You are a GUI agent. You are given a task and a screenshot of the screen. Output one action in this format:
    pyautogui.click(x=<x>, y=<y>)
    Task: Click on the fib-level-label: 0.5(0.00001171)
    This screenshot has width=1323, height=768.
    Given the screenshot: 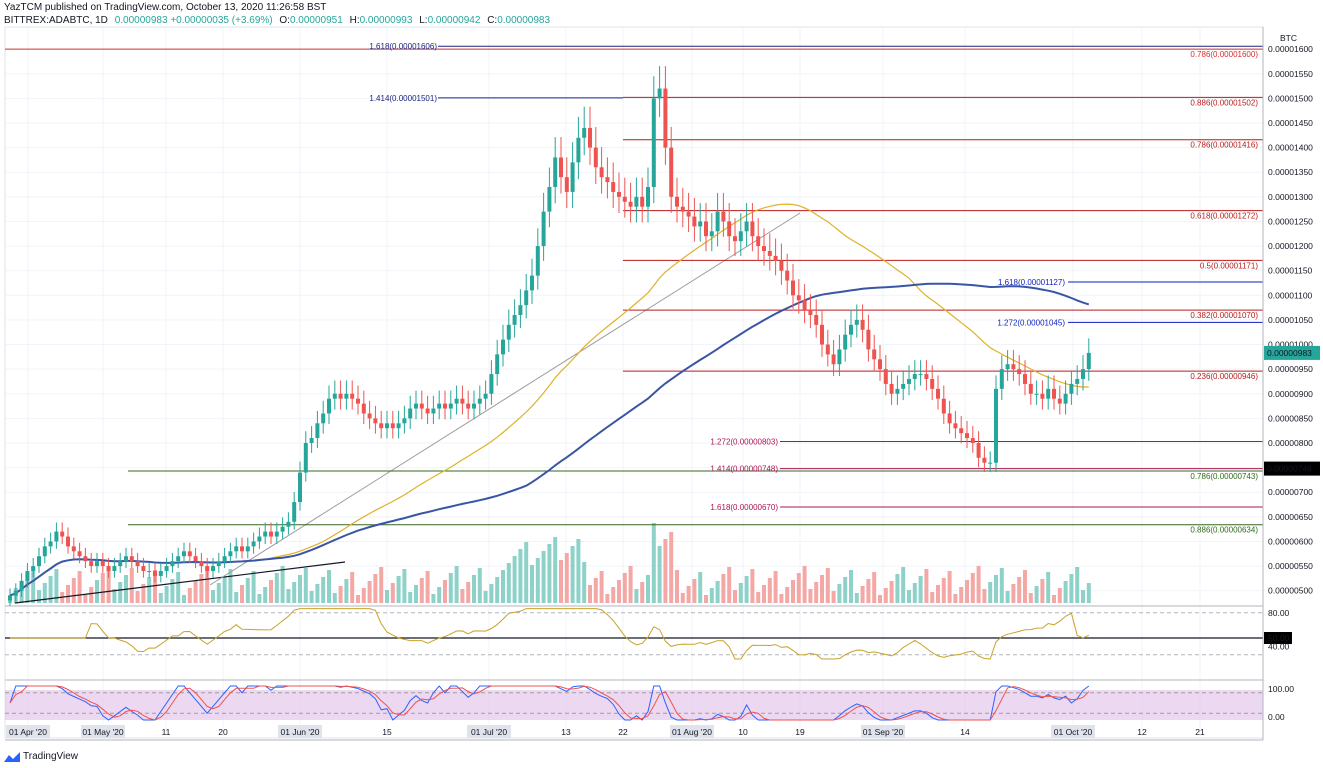 What is the action you would take?
    pyautogui.click(x=1229, y=265)
    